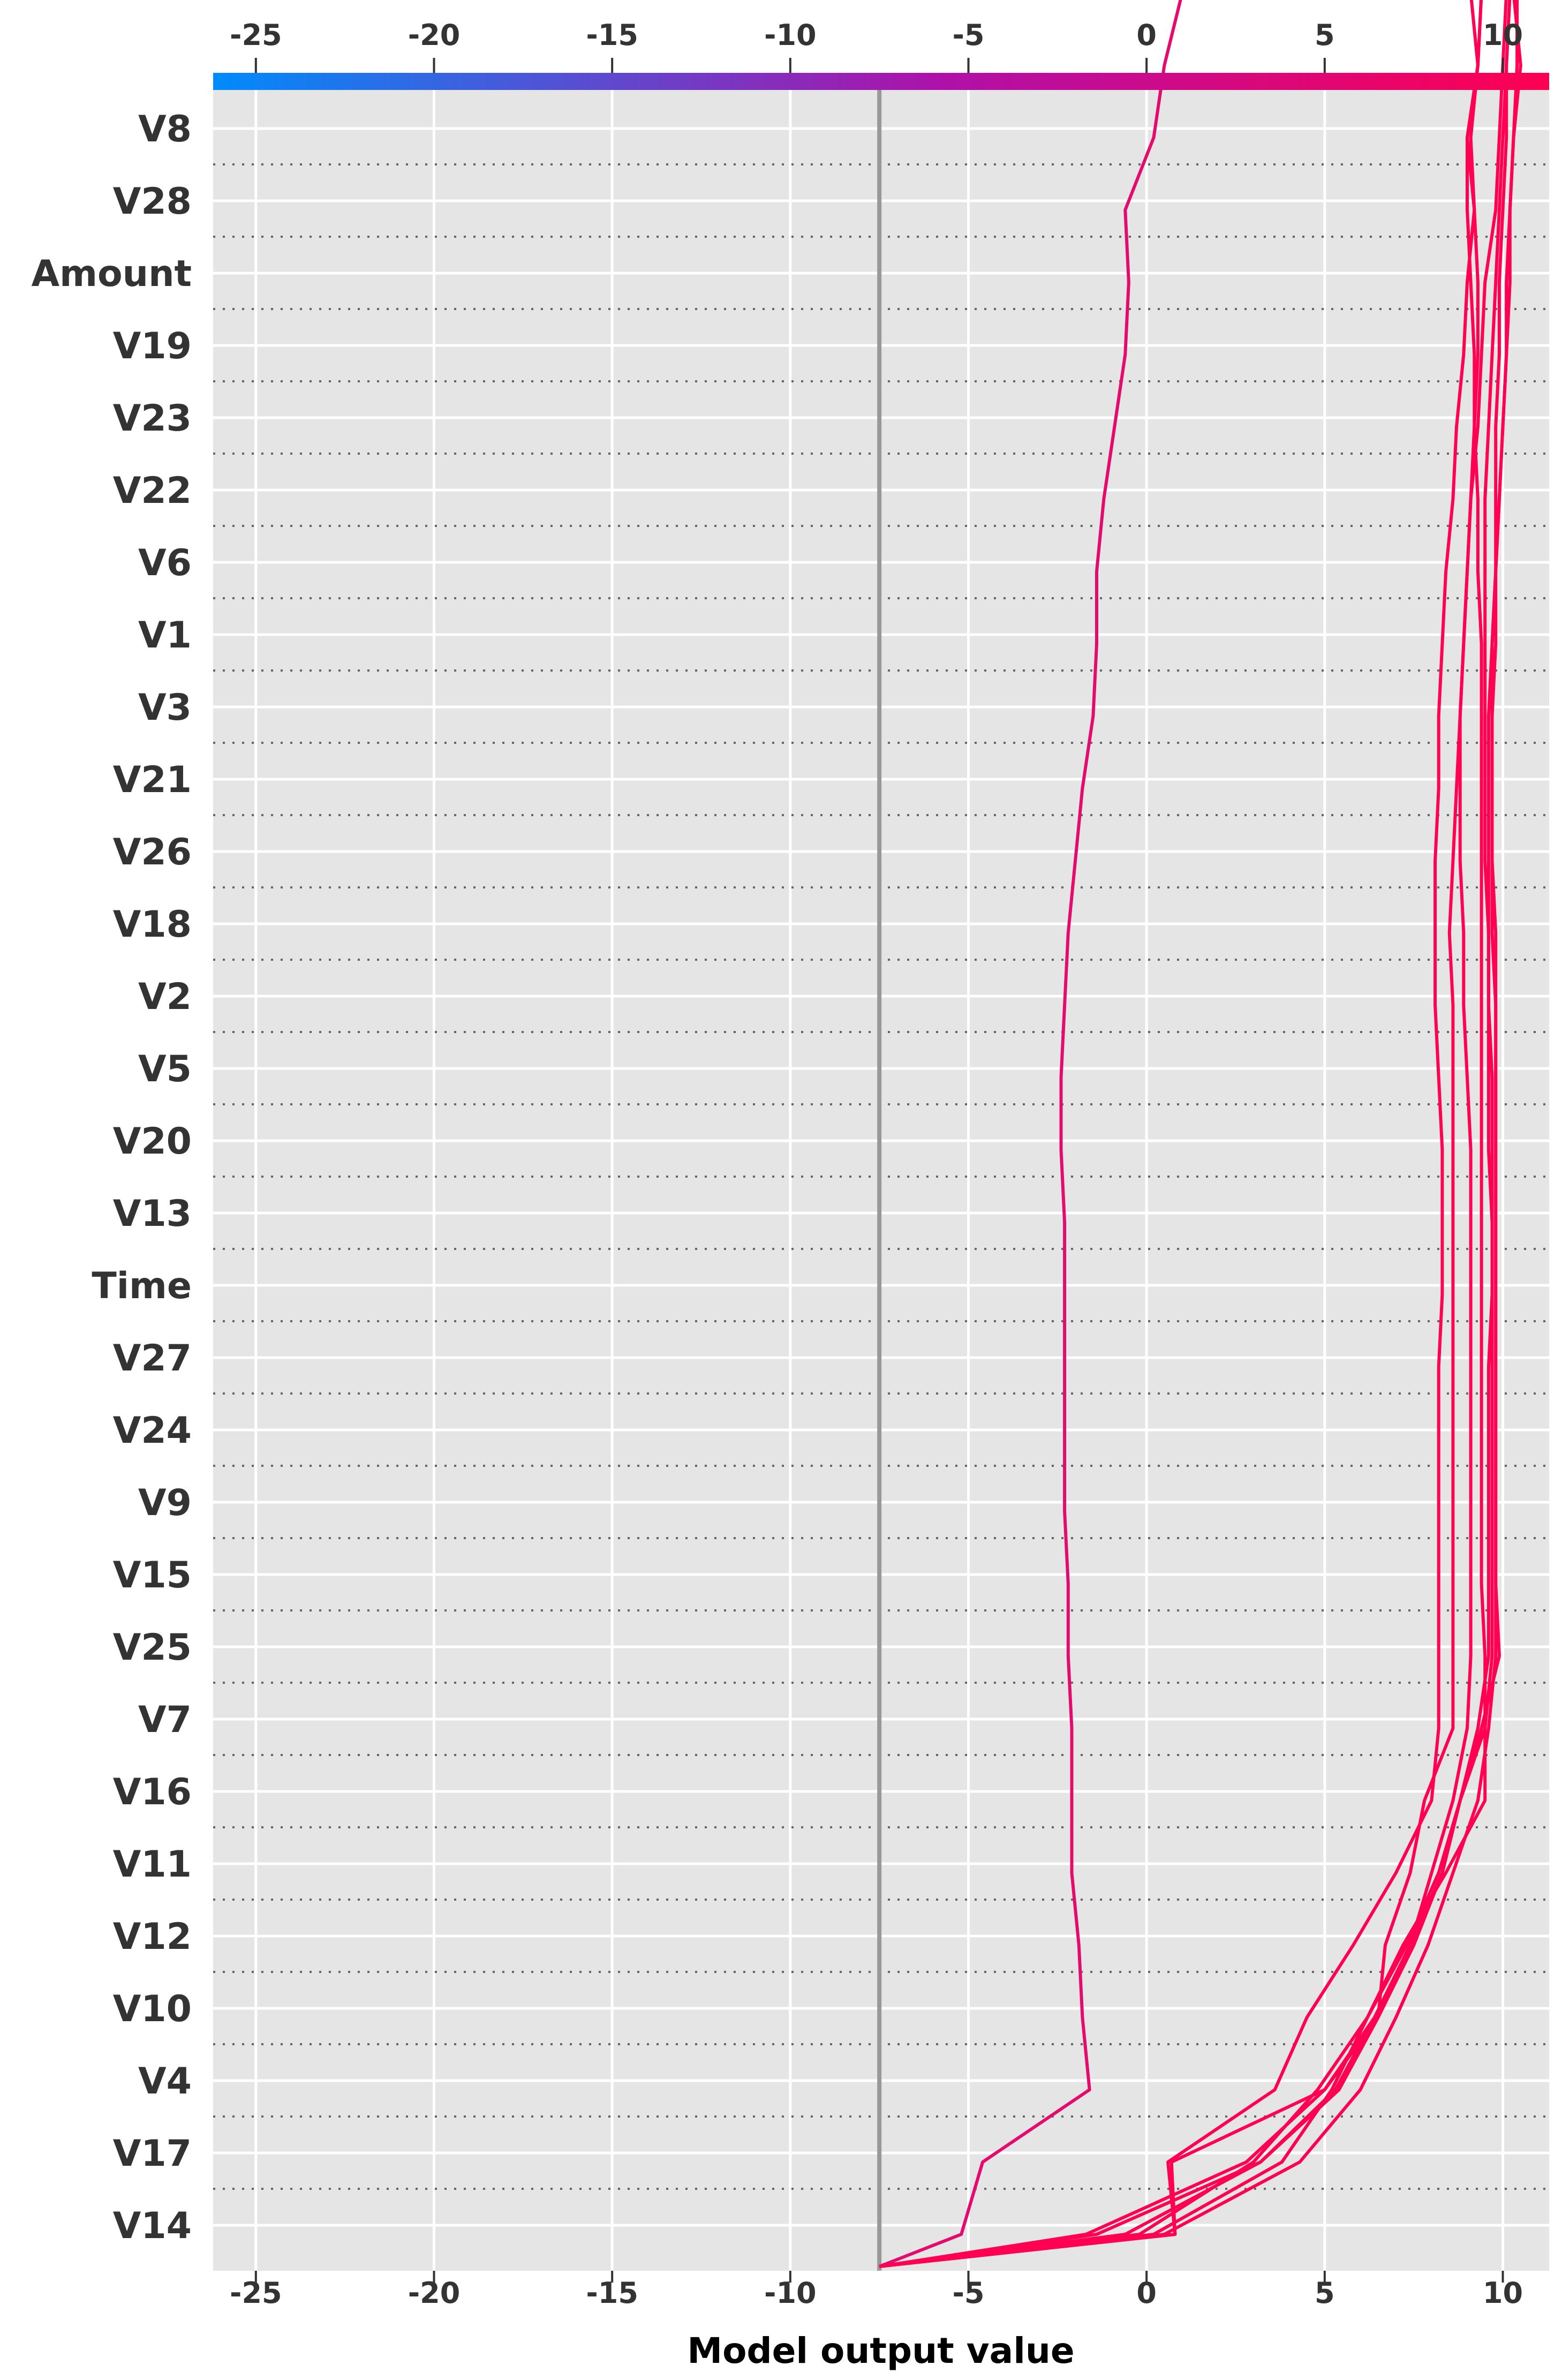  What do you see at coordinates (152, 1358) in the screenshot?
I see `feature-label: V27` at bounding box center [152, 1358].